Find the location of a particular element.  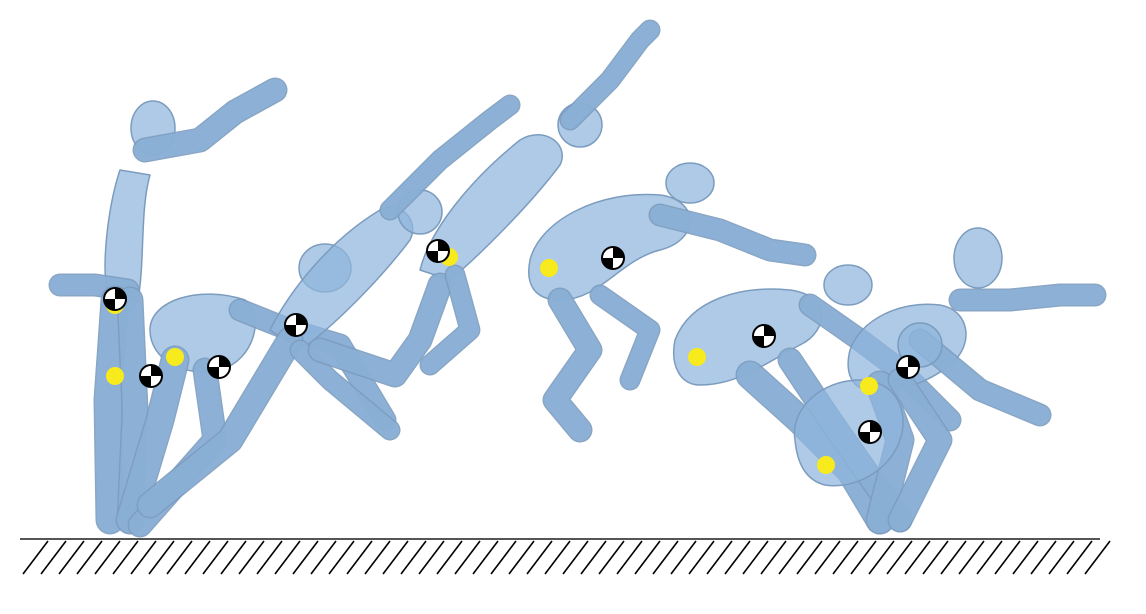

ground is located at coordinates (565, 556).